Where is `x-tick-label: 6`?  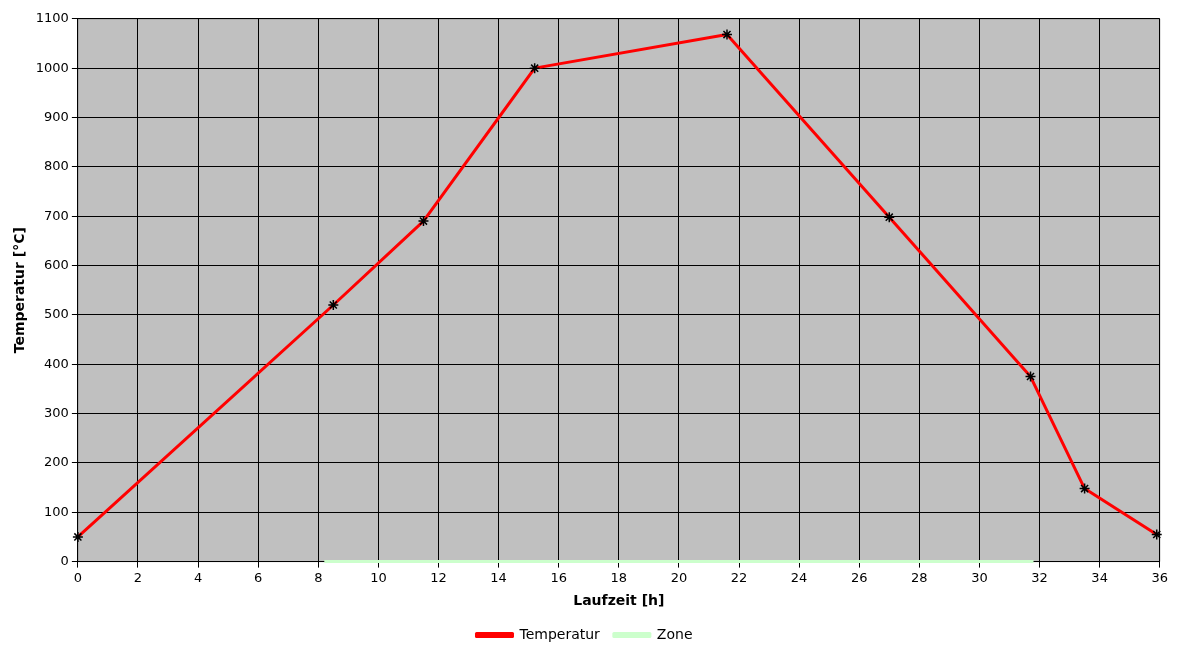 x-tick-label: 6 is located at coordinates (258, 577).